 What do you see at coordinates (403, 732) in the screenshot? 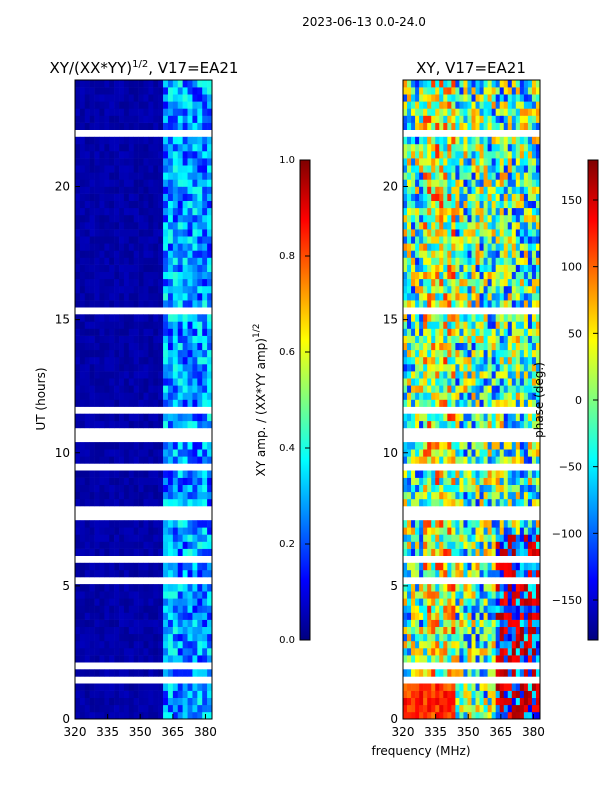
I see `x-tick-label: 320` at bounding box center [403, 732].